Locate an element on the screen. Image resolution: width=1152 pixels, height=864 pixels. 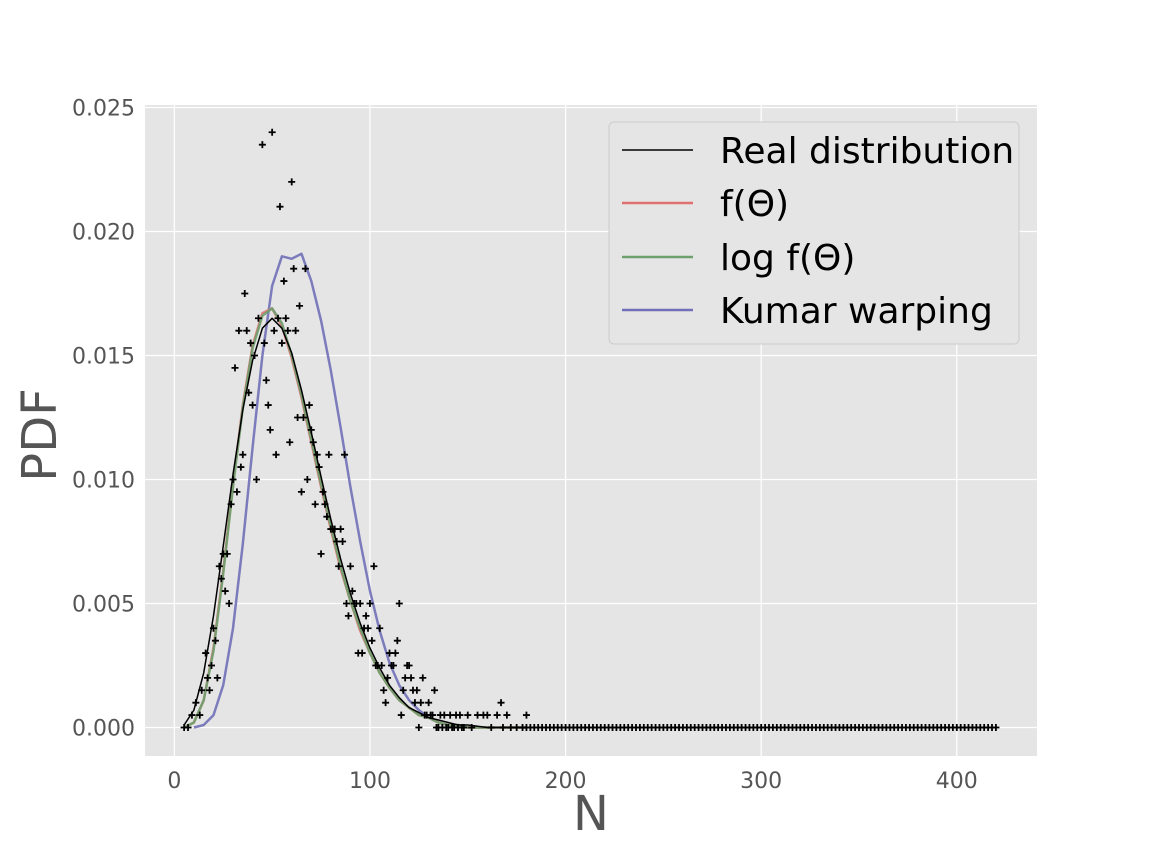
scatter-point-zero is located at coordinates (996, 727).